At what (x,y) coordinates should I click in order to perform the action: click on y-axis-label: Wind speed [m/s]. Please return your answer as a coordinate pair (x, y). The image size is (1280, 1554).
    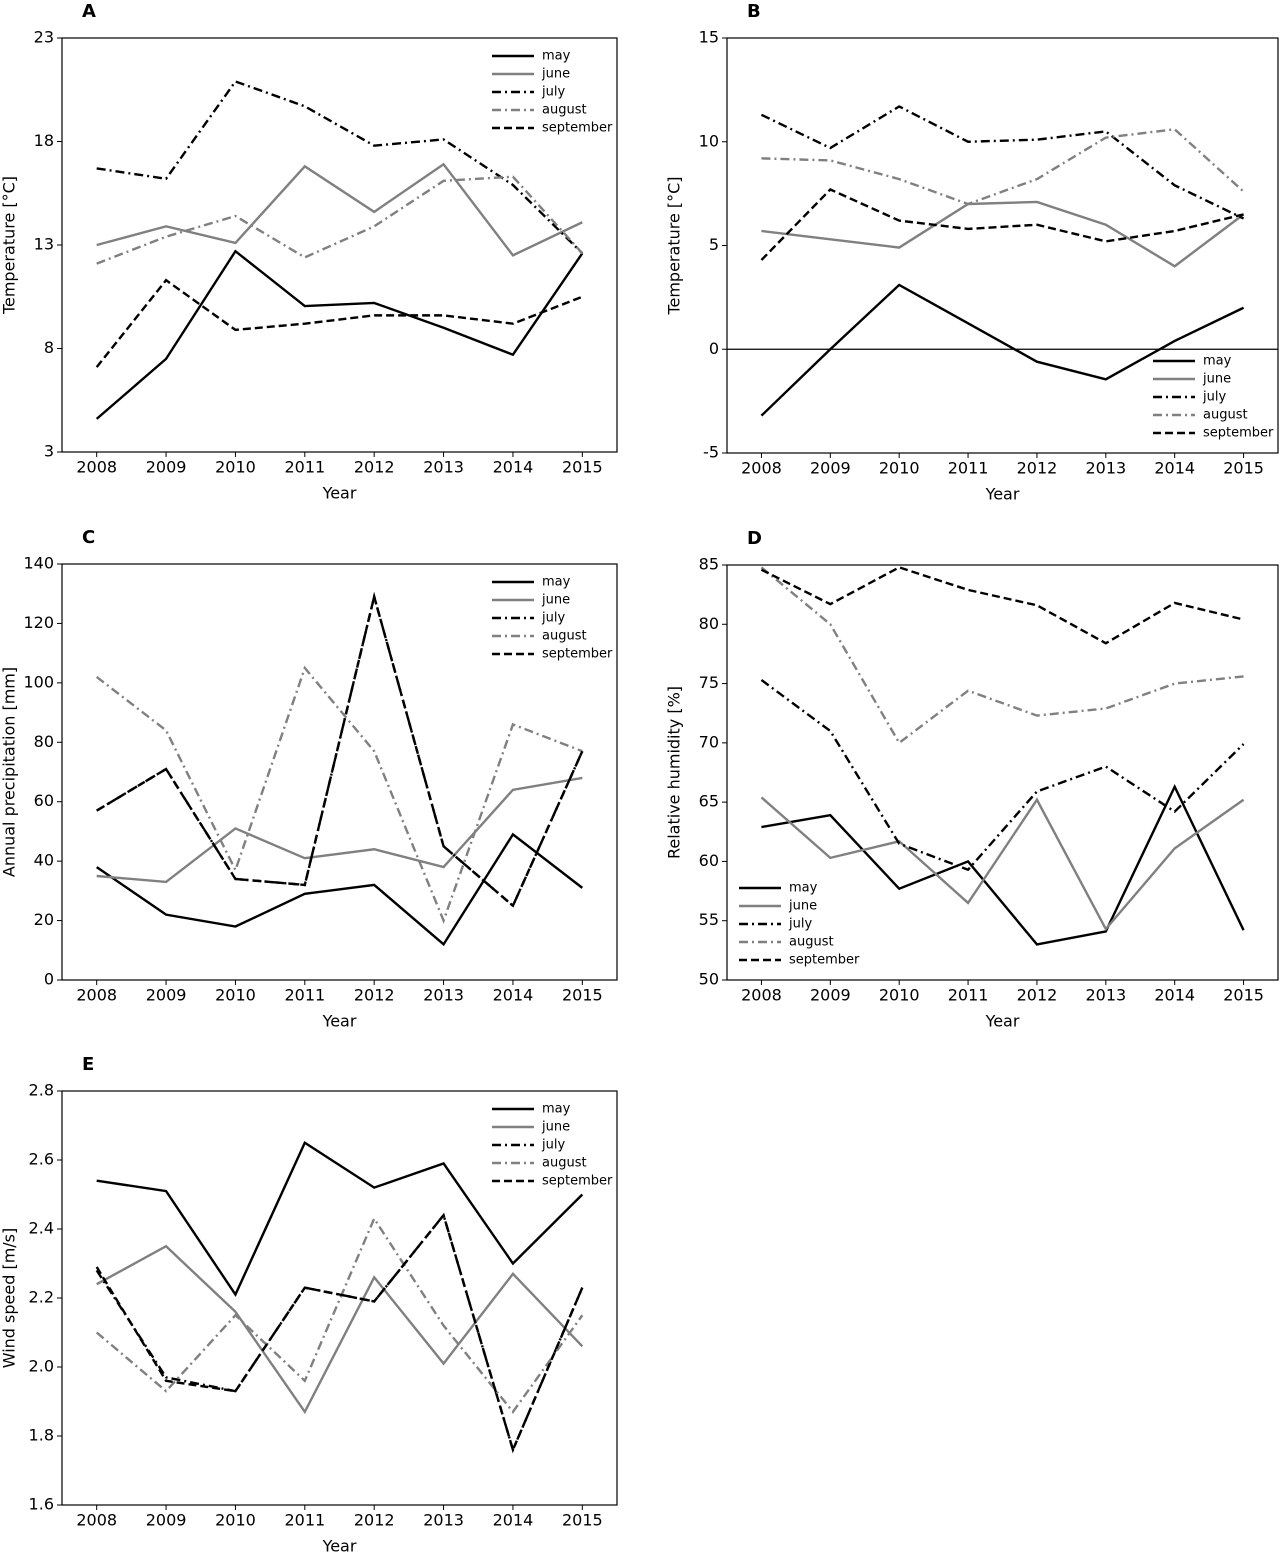
    Looking at the image, I should click on (9, 1298).